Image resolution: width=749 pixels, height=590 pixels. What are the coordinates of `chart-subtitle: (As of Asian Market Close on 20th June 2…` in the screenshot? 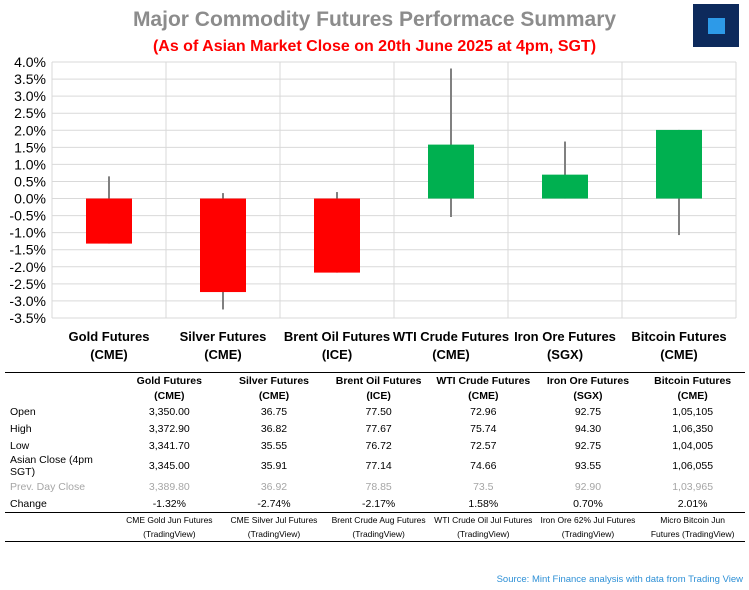 It's located at (374, 46).